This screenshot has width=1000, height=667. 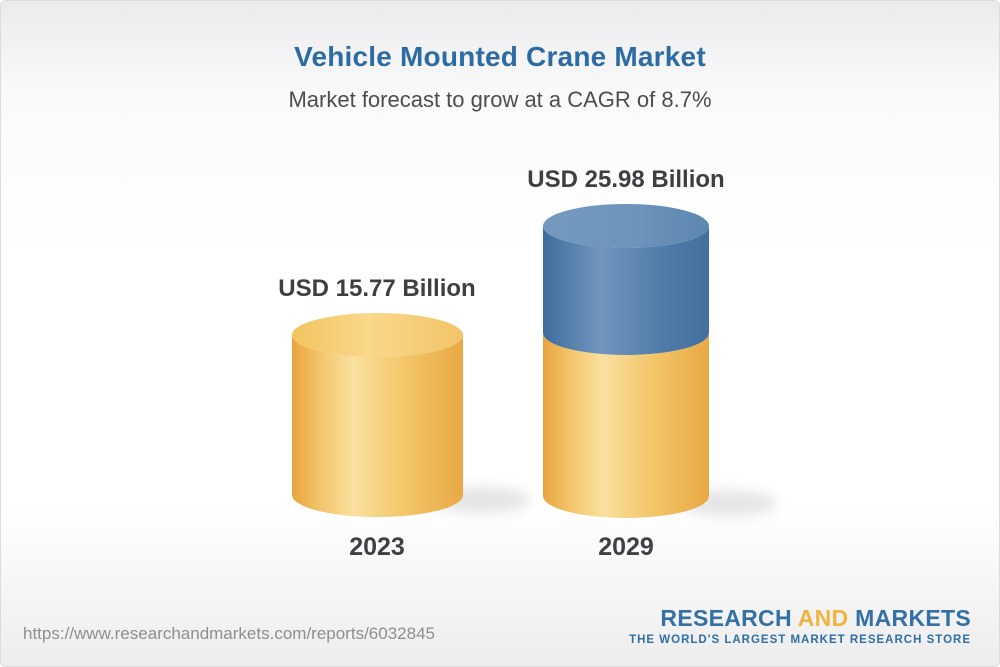 What do you see at coordinates (377, 415) in the screenshot?
I see `bar-2023-cylinder` at bounding box center [377, 415].